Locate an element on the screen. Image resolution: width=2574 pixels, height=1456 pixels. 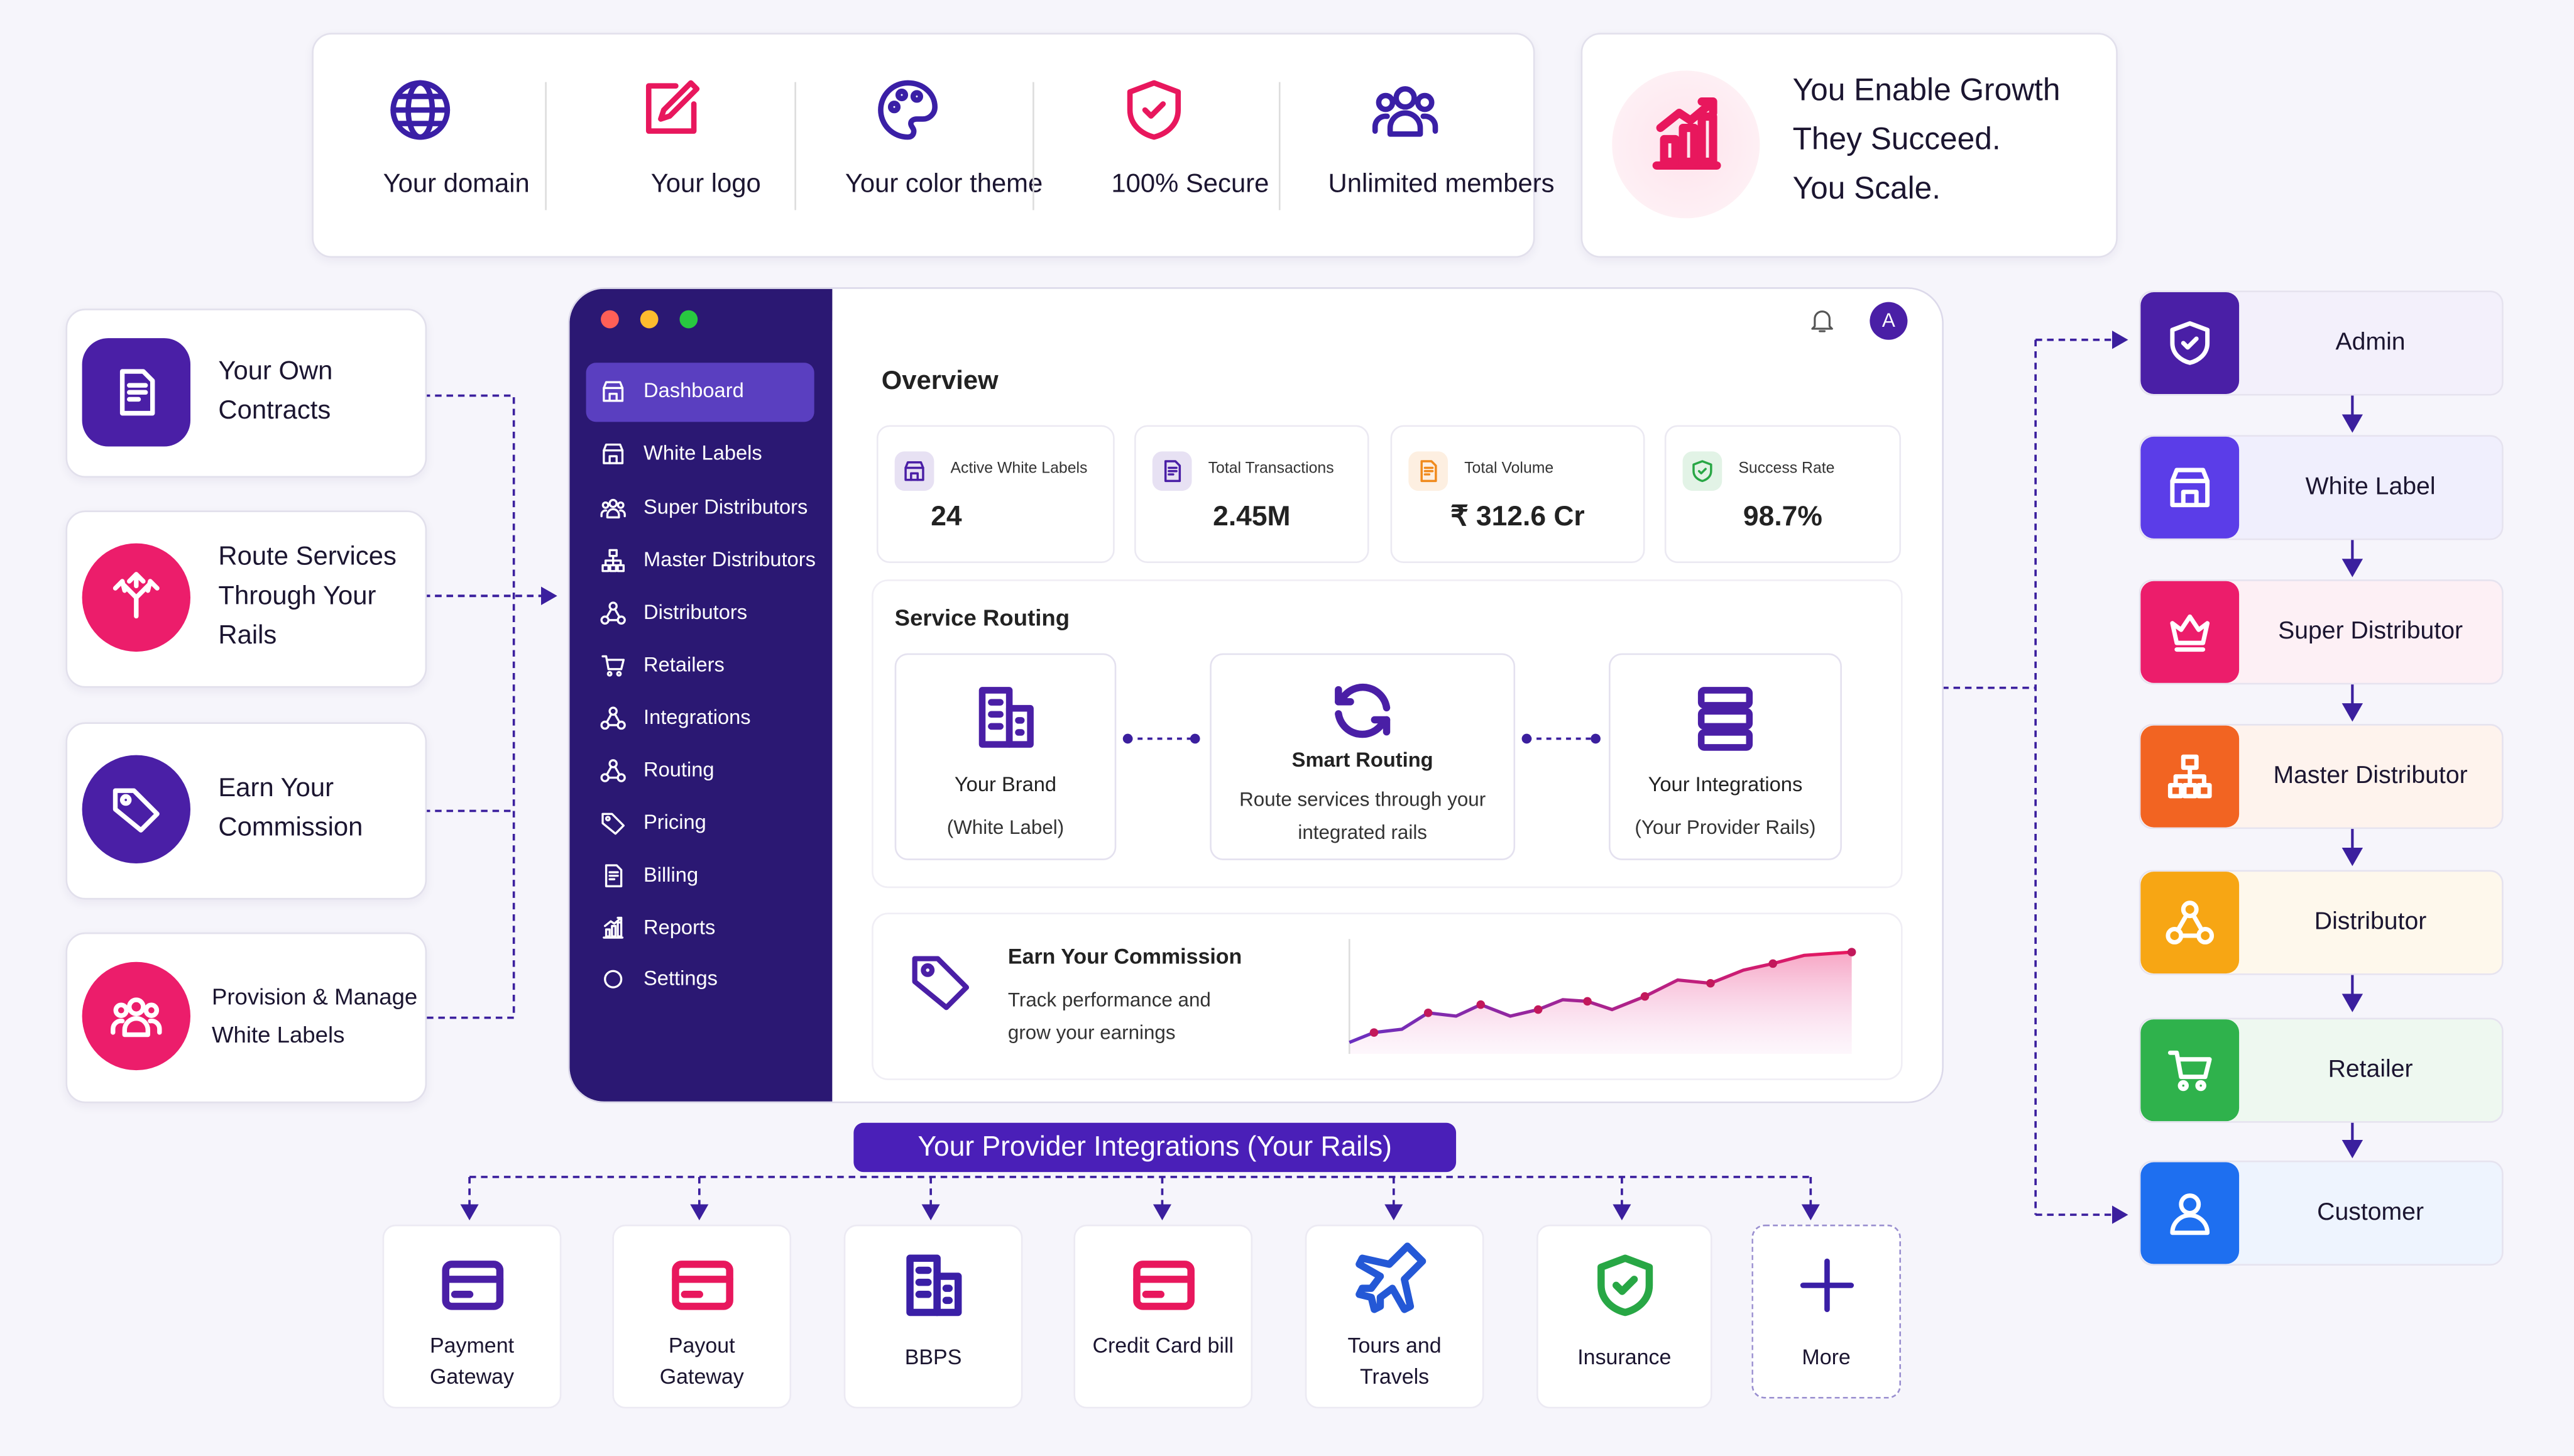
nav-item: Pricing is located at coordinates (701, 824).